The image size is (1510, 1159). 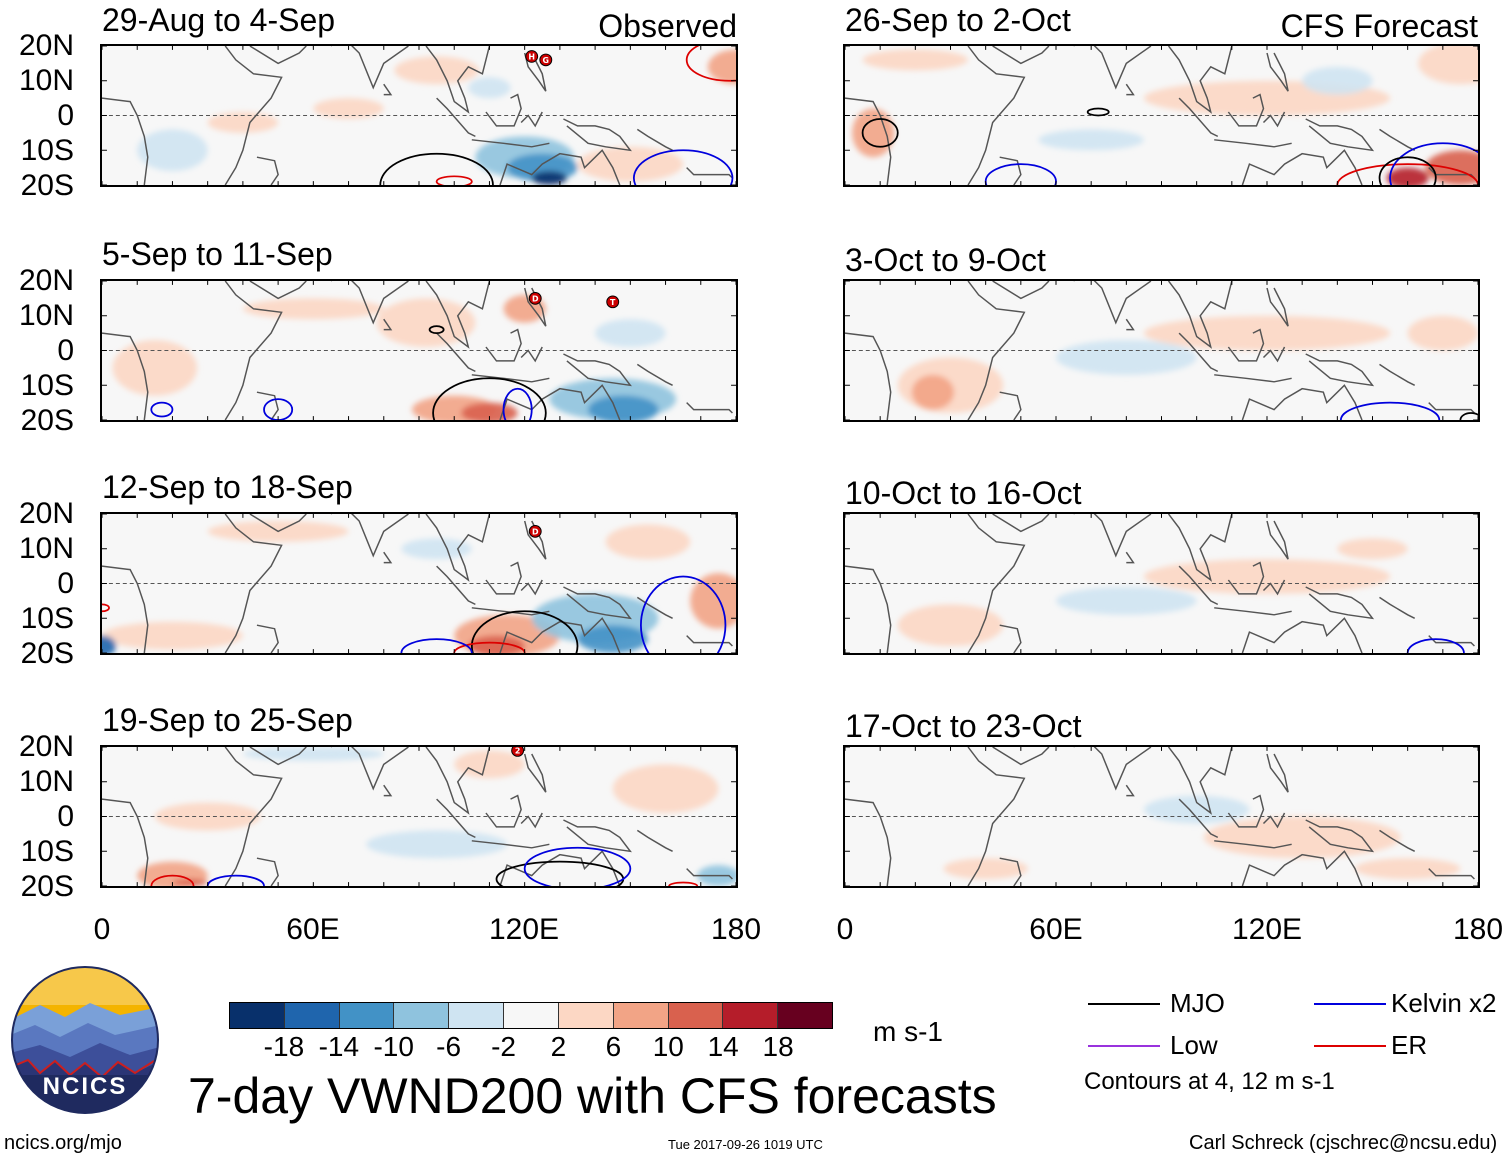 I want to click on map-panel-observed: 2, so click(x=419, y=816).